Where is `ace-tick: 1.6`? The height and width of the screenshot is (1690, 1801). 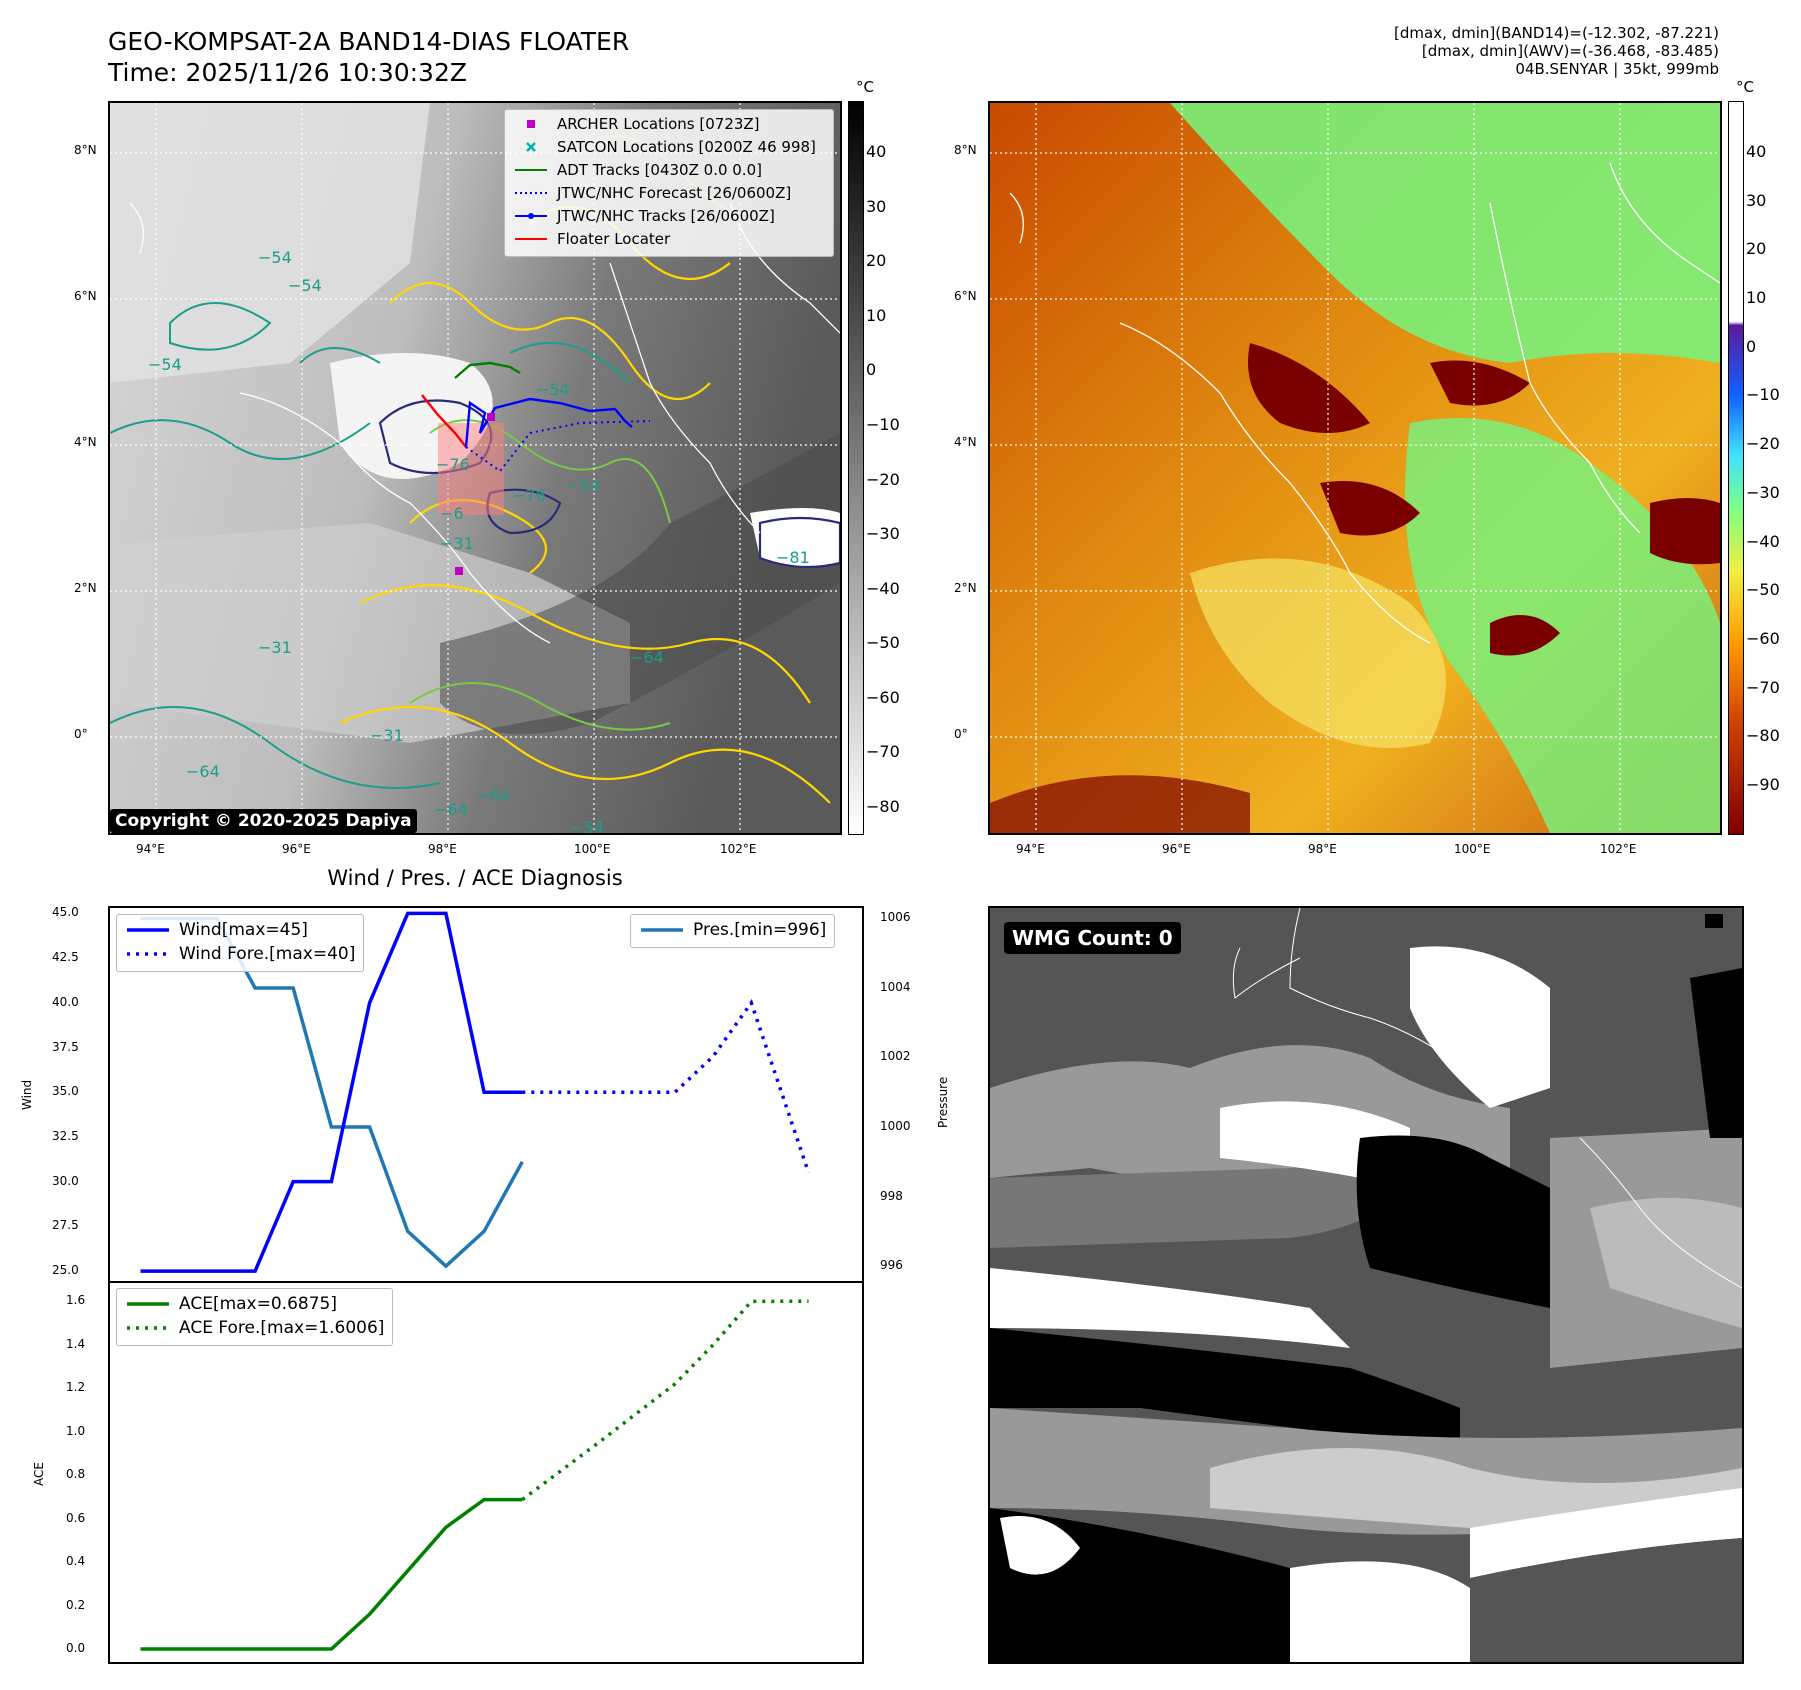 ace-tick: 1.6 is located at coordinates (76, 1300).